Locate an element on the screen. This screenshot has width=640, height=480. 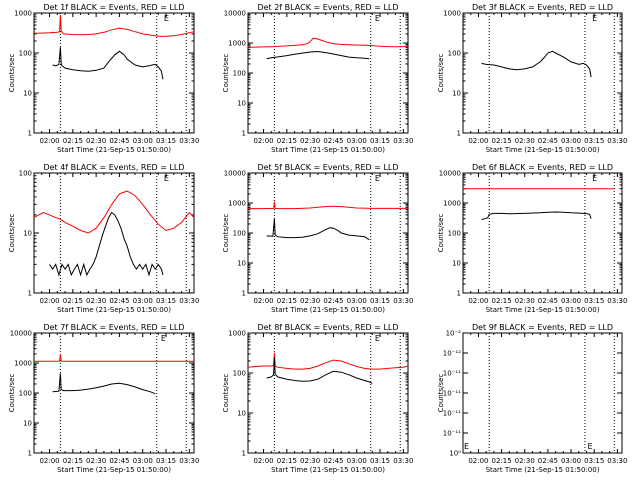
y-tick-label: 10⁰ is located at coordinates (455, 454).